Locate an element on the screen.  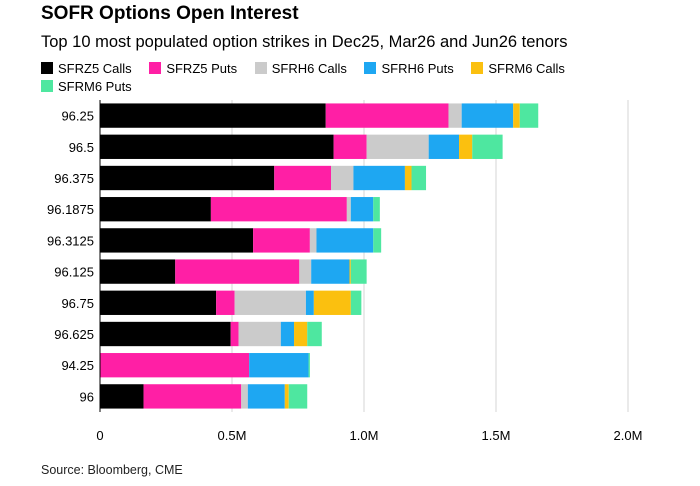
legend-item-sfrm6-puts: SFRM6 Puts is located at coordinates (86, 87).